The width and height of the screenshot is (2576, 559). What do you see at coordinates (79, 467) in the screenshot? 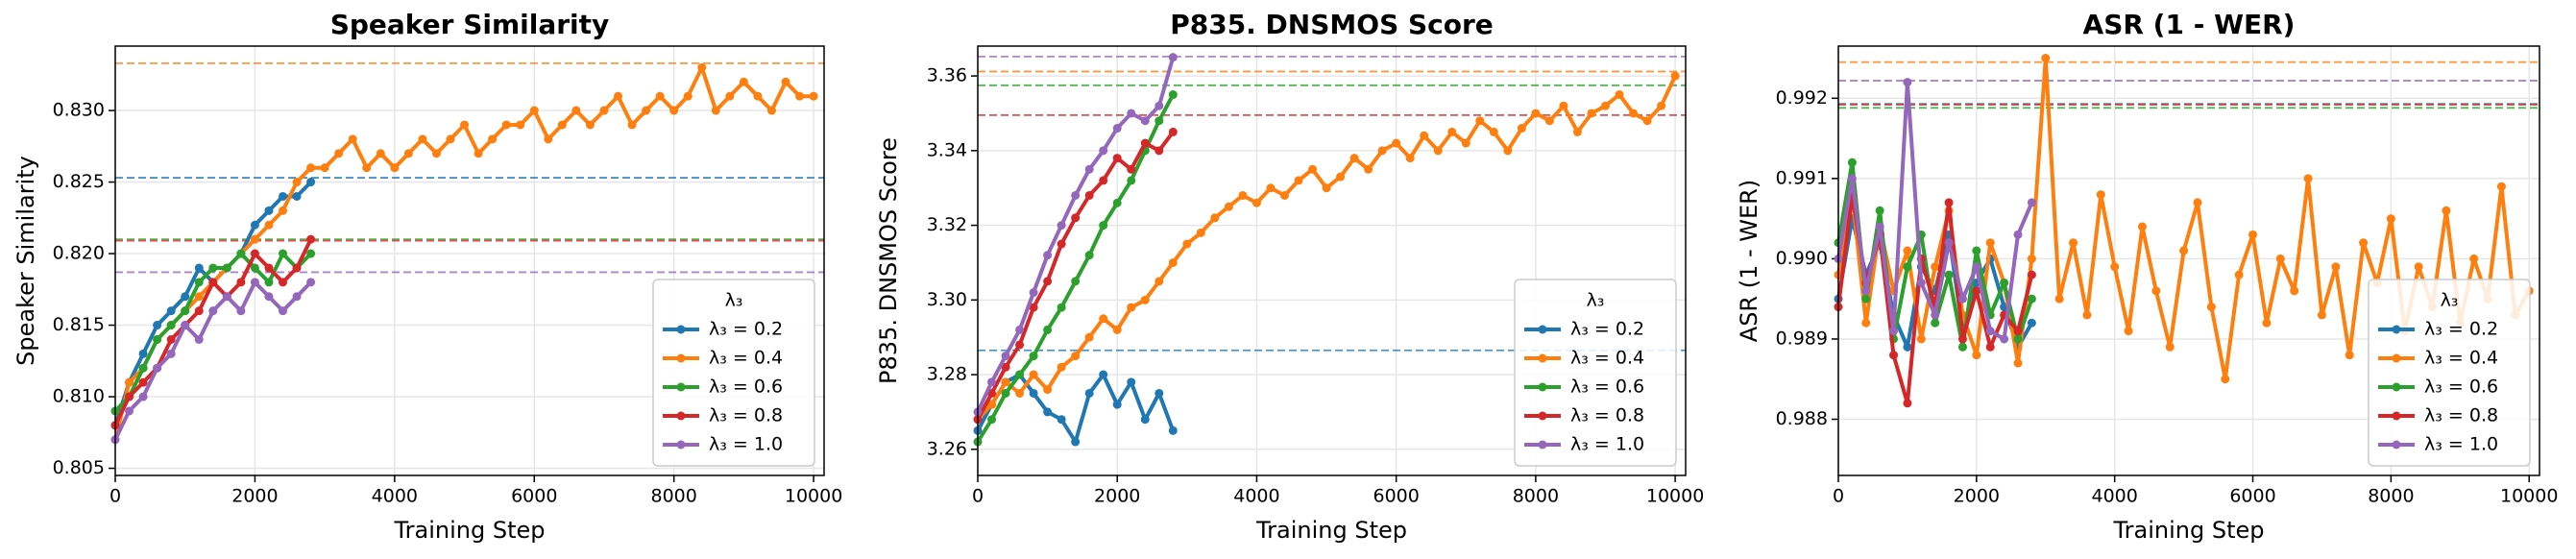
I see `y-tick-label: 0.805` at bounding box center [79, 467].